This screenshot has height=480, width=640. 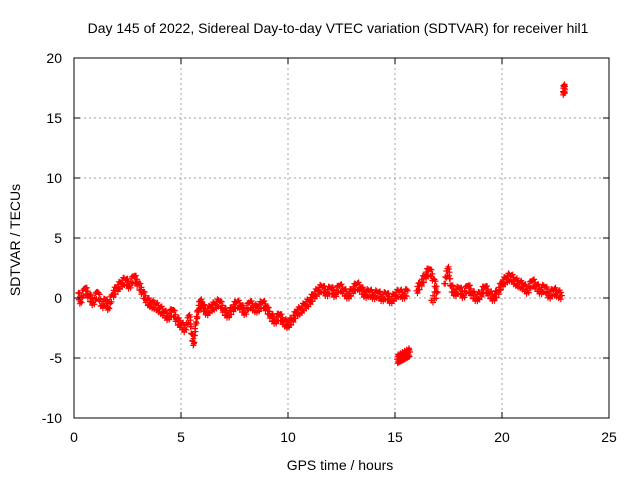 What do you see at coordinates (52, 418) in the screenshot?
I see `y-tick-label: -10` at bounding box center [52, 418].